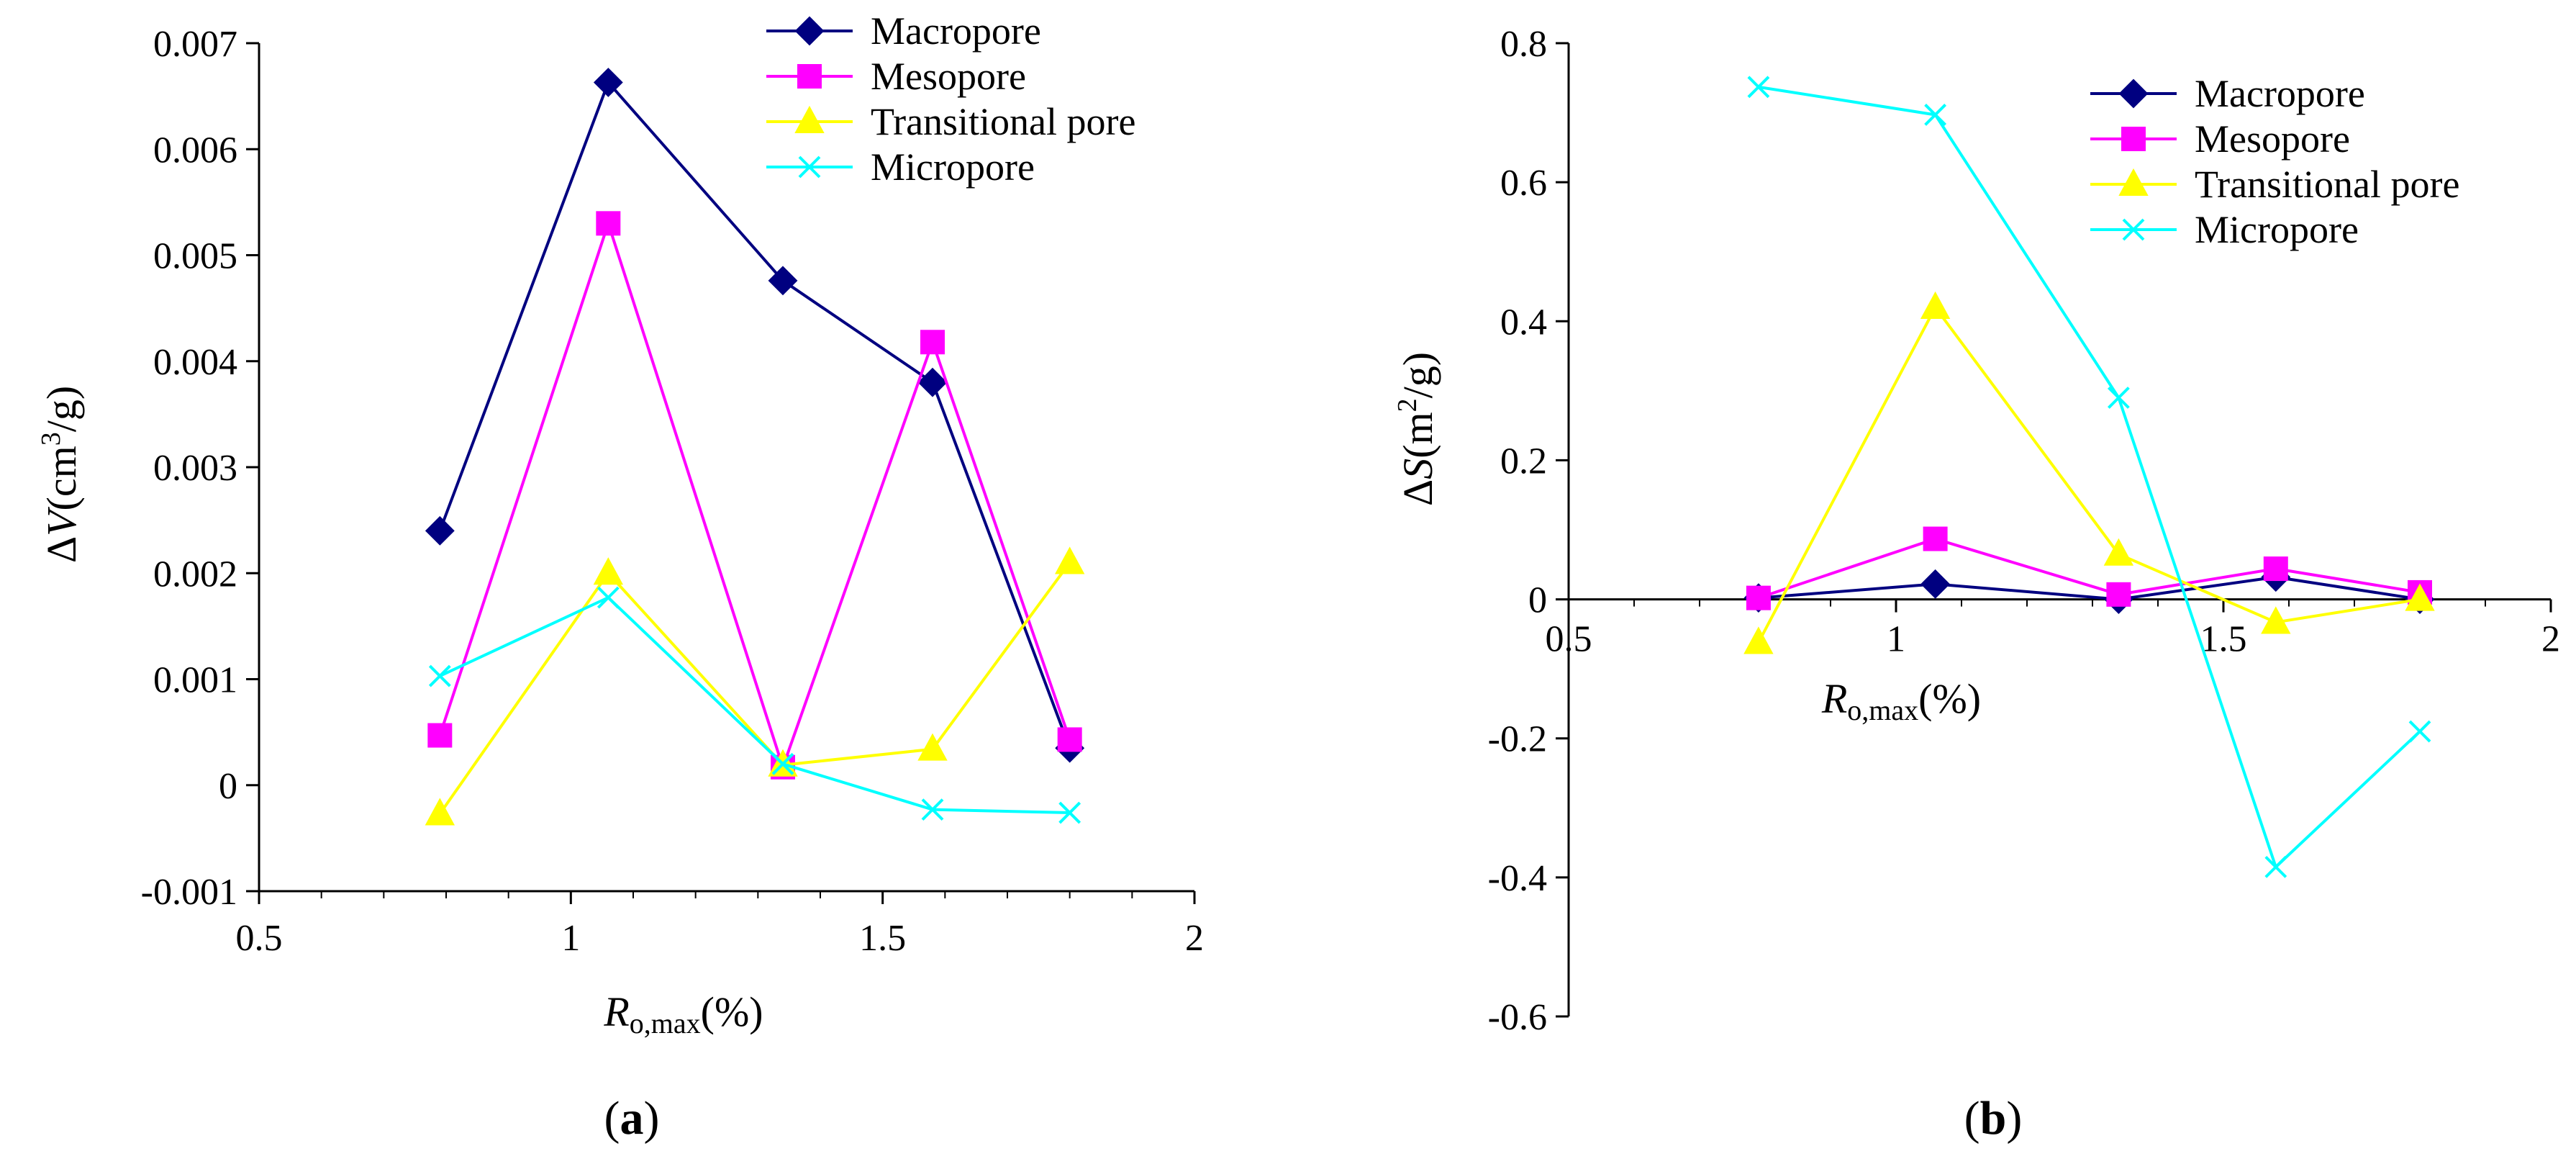 The width and height of the screenshot is (2576, 1164). What do you see at coordinates (1417, 435) in the screenshot?
I see `y-axis-label-unit-open: (m` at bounding box center [1417, 435].